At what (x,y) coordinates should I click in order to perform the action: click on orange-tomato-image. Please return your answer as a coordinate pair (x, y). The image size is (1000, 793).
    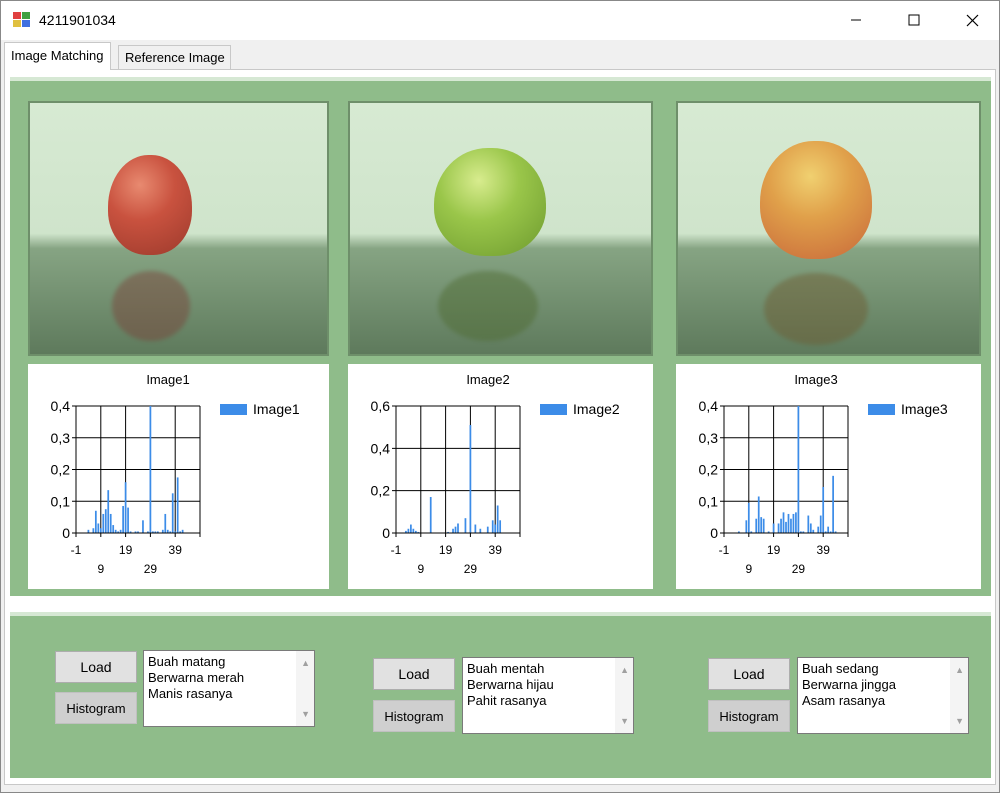
    Looking at the image, I should click on (816, 200).